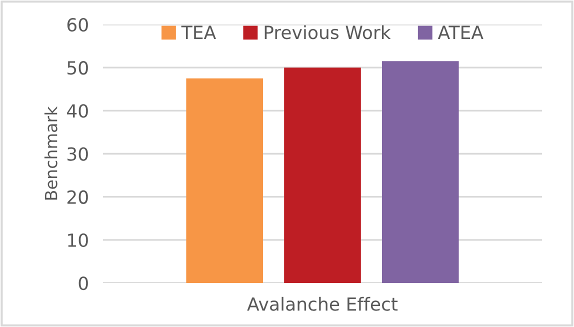 The width and height of the screenshot is (574, 327). I want to click on y-tick-label: 10, so click(78, 240).